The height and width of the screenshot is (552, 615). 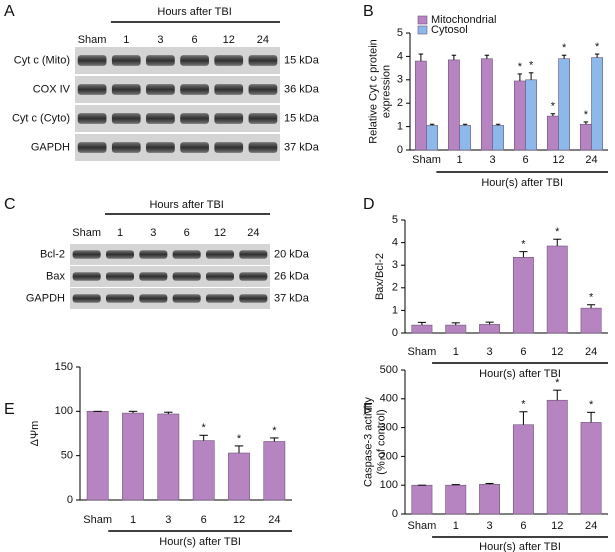 What do you see at coordinates (292, 276) in the screenshot?
I see `row-size: 26 kDa` at bounding box center [292, 276].